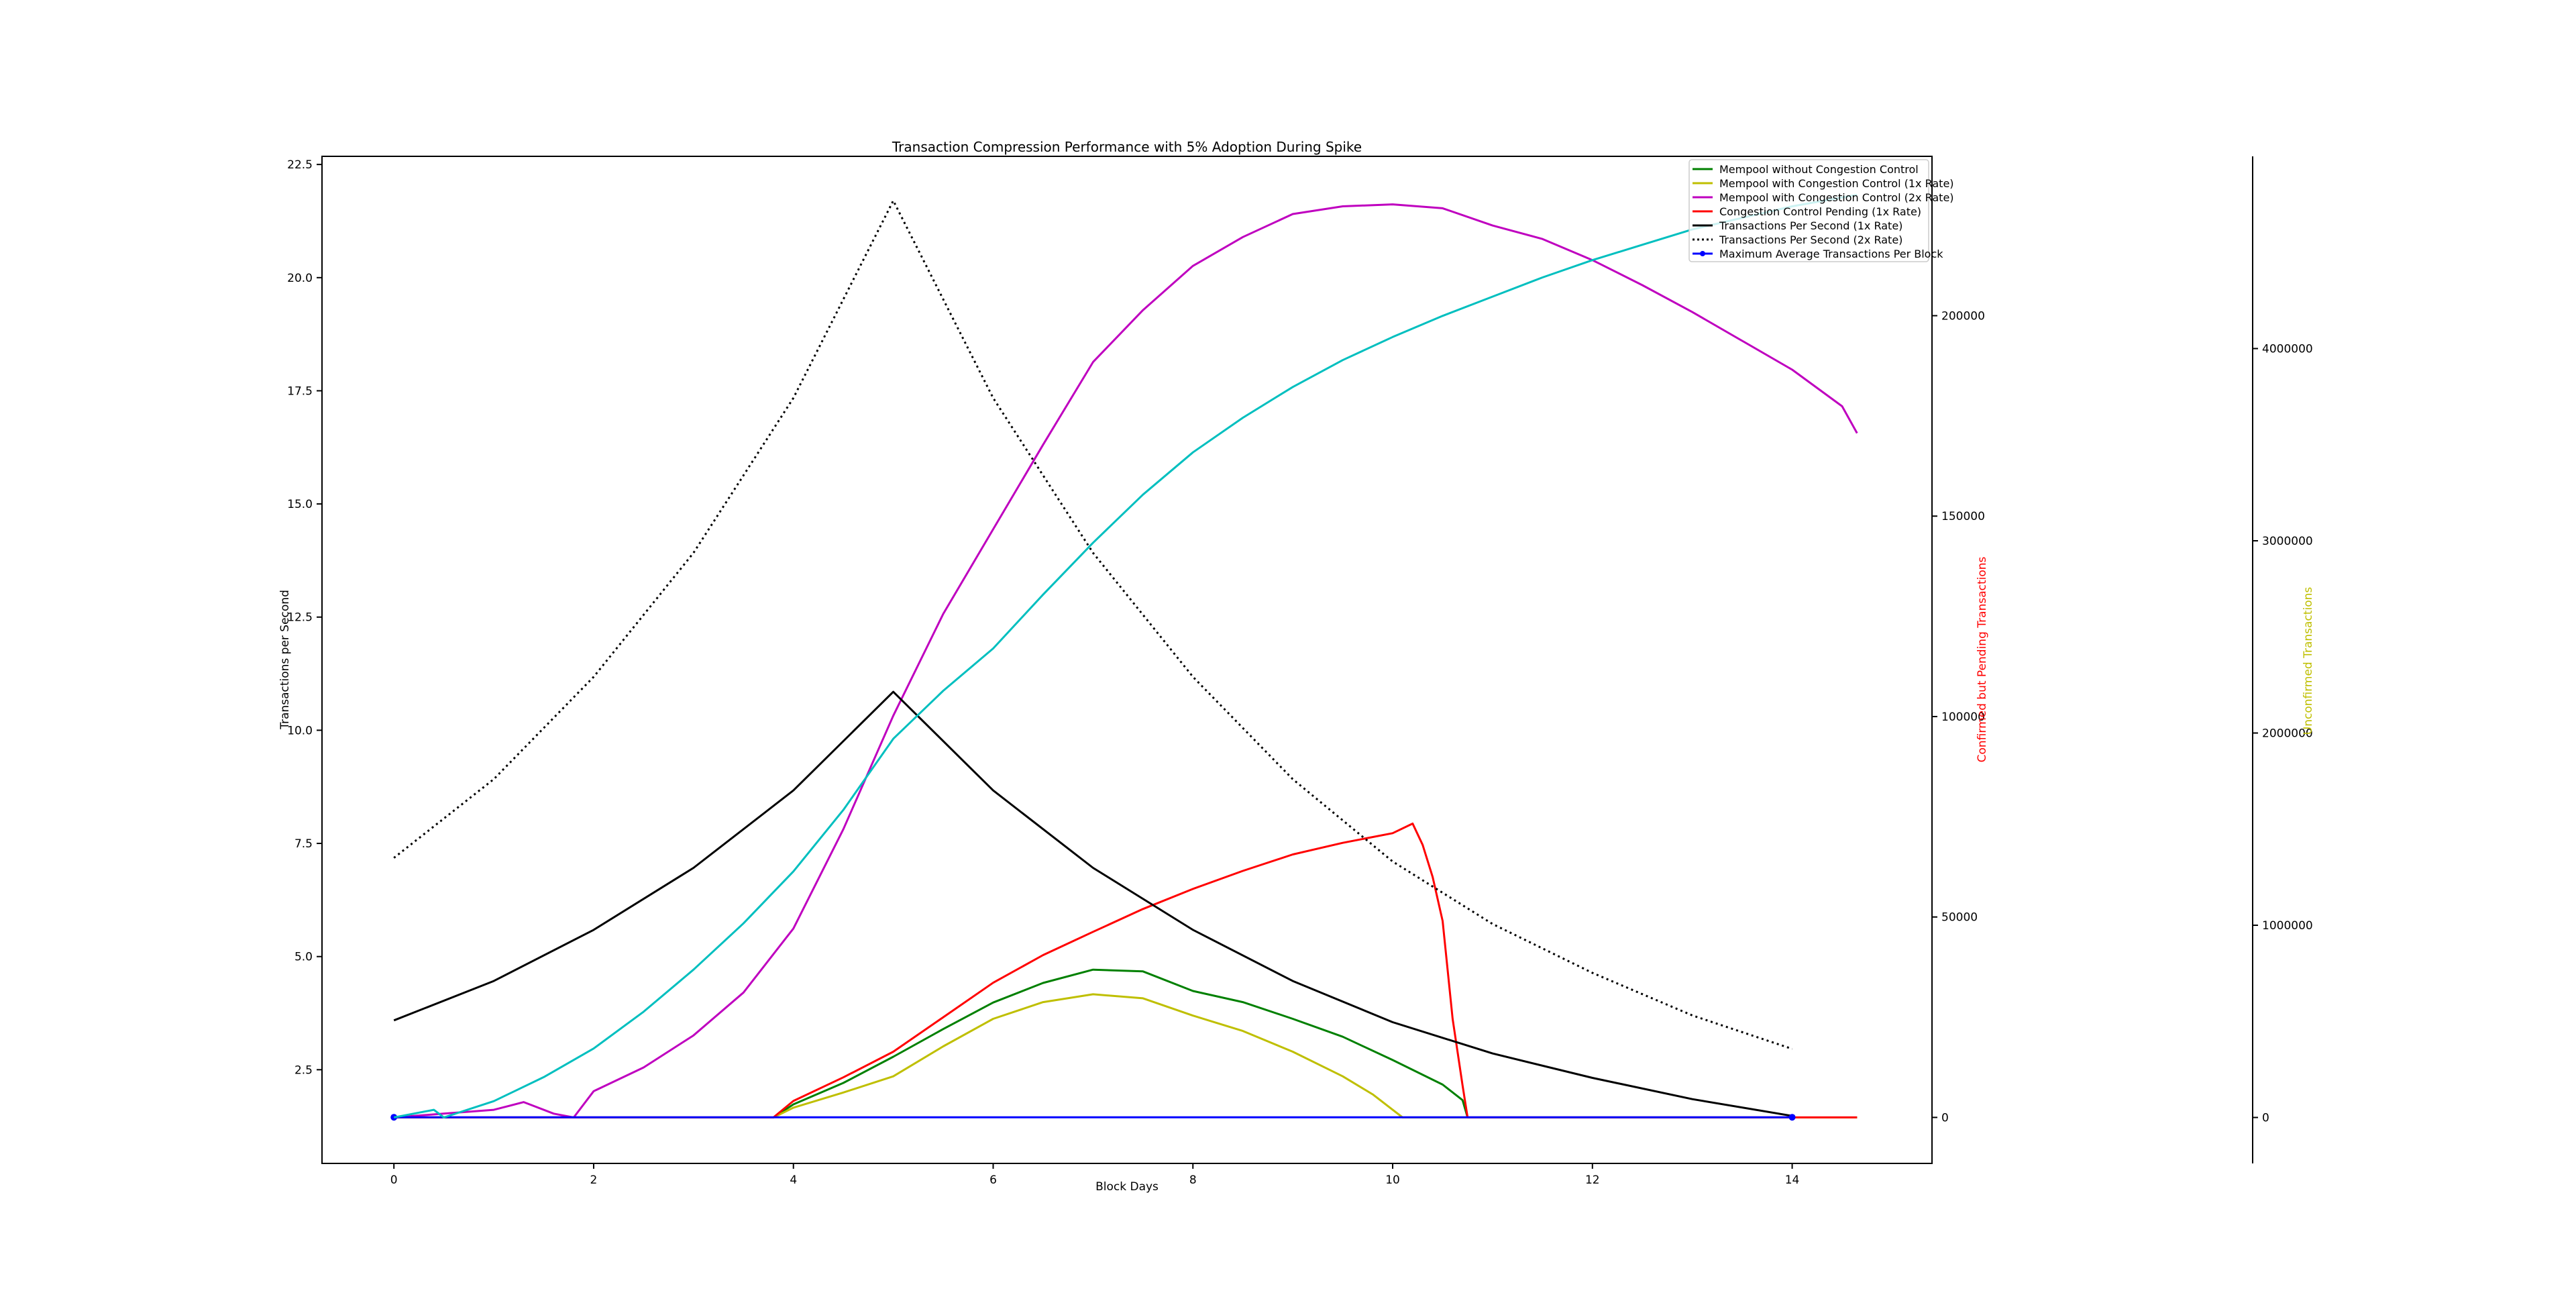 This screenshot has width=2576, height=1307. What do you see at coordinates (594, 1180) in the screenshot?
I see `x-tick-label: 2` at bounding box center [594, 1180].